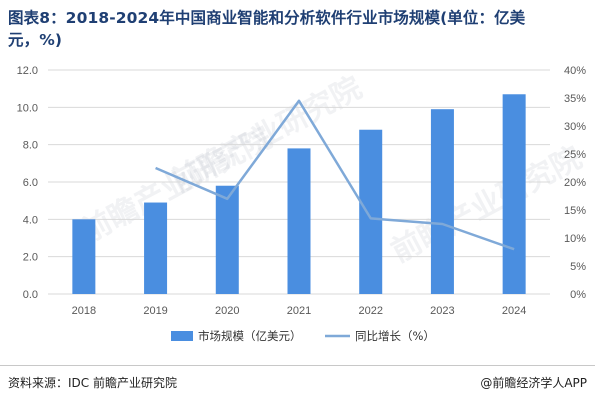  Describe the element at coordinates (299, 221) in the screenshot. I see `bar-2021` at that location.